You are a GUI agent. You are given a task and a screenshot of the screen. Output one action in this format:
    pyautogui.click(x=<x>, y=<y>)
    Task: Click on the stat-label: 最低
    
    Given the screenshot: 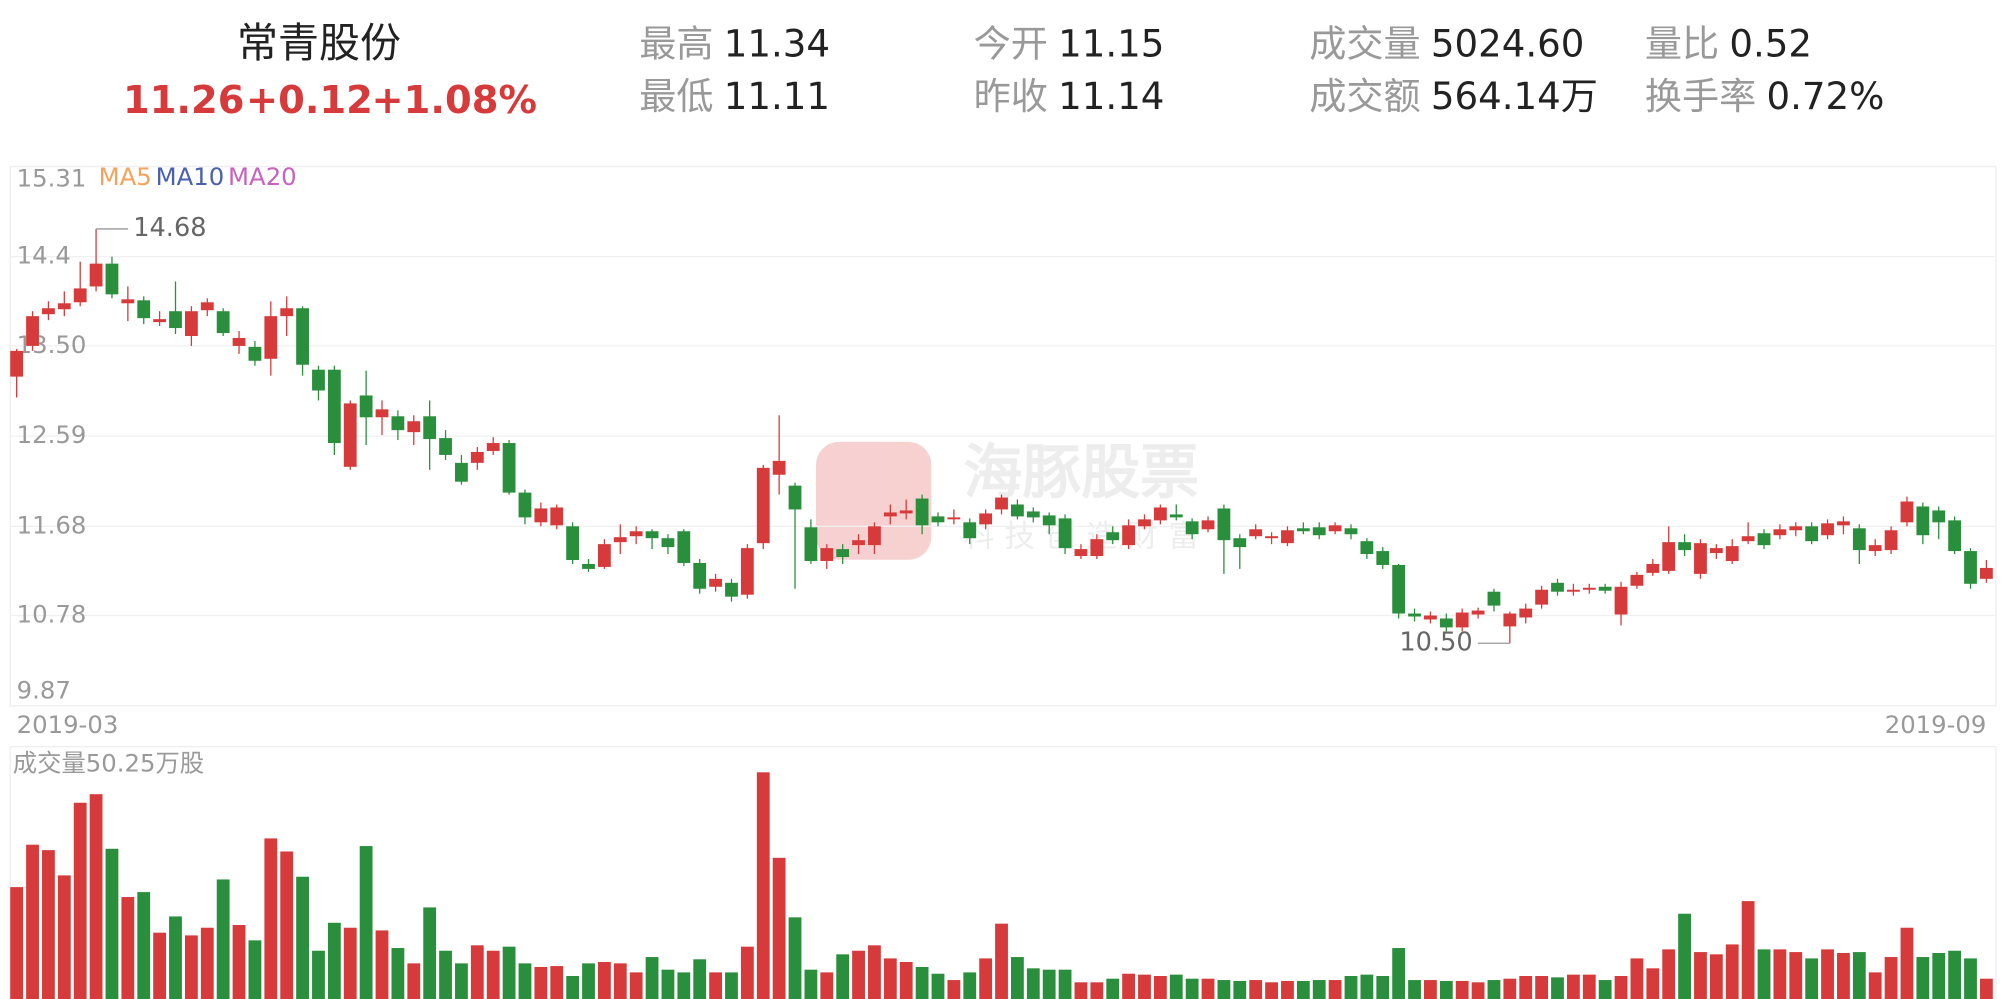 What is the action you would take?
    pyautogui.click(x=676, y=96)
    